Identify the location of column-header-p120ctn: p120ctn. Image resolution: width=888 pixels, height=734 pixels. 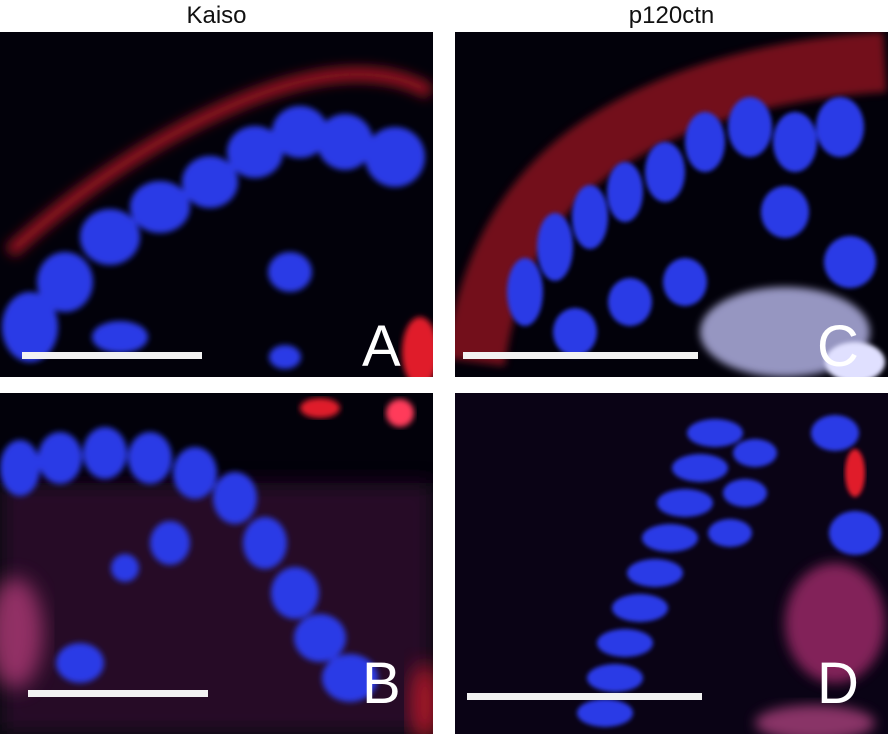
(671, 15).